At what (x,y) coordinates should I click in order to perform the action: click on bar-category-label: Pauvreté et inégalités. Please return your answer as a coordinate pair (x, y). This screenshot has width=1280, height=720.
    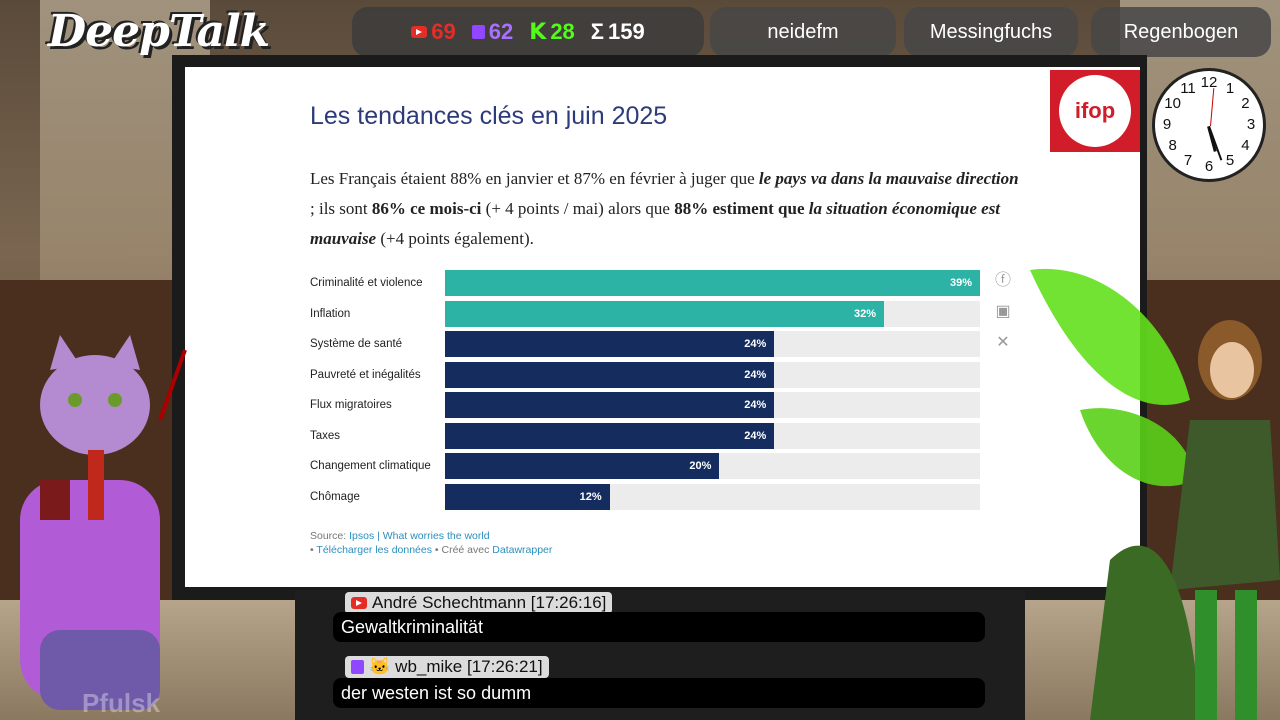
    Looking at the image, I should click on (365, 374).